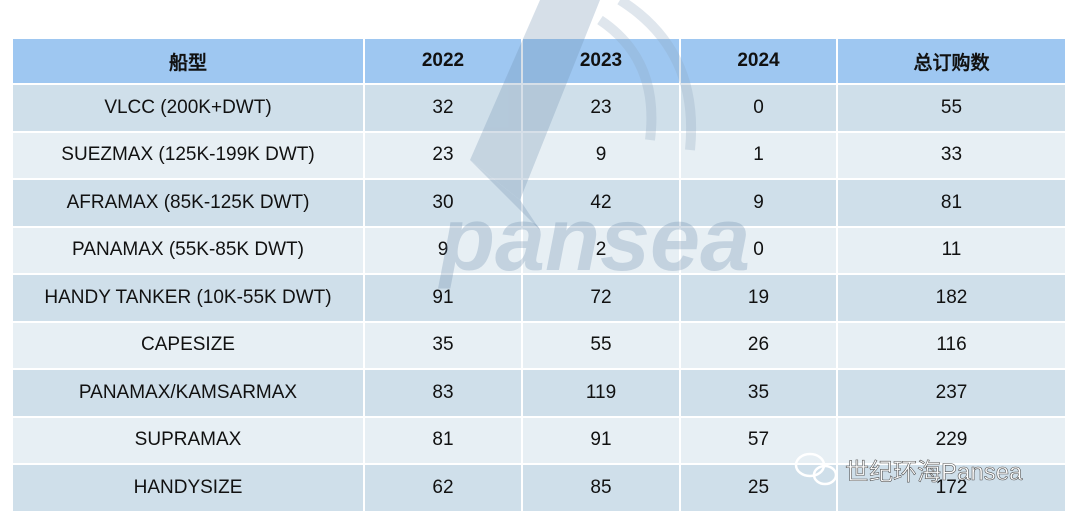 Image resolution: width=1071 pixels, height=519 pixels. I want to click on table-cell: 11, so click(951, 250).